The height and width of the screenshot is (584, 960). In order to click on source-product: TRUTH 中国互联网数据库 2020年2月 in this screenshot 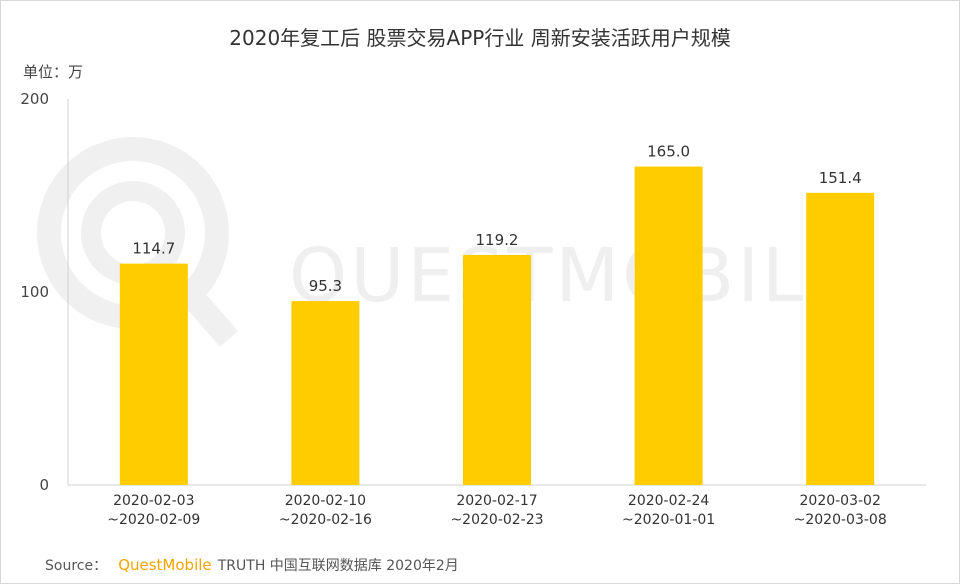, I will do `click(338, 566)`.